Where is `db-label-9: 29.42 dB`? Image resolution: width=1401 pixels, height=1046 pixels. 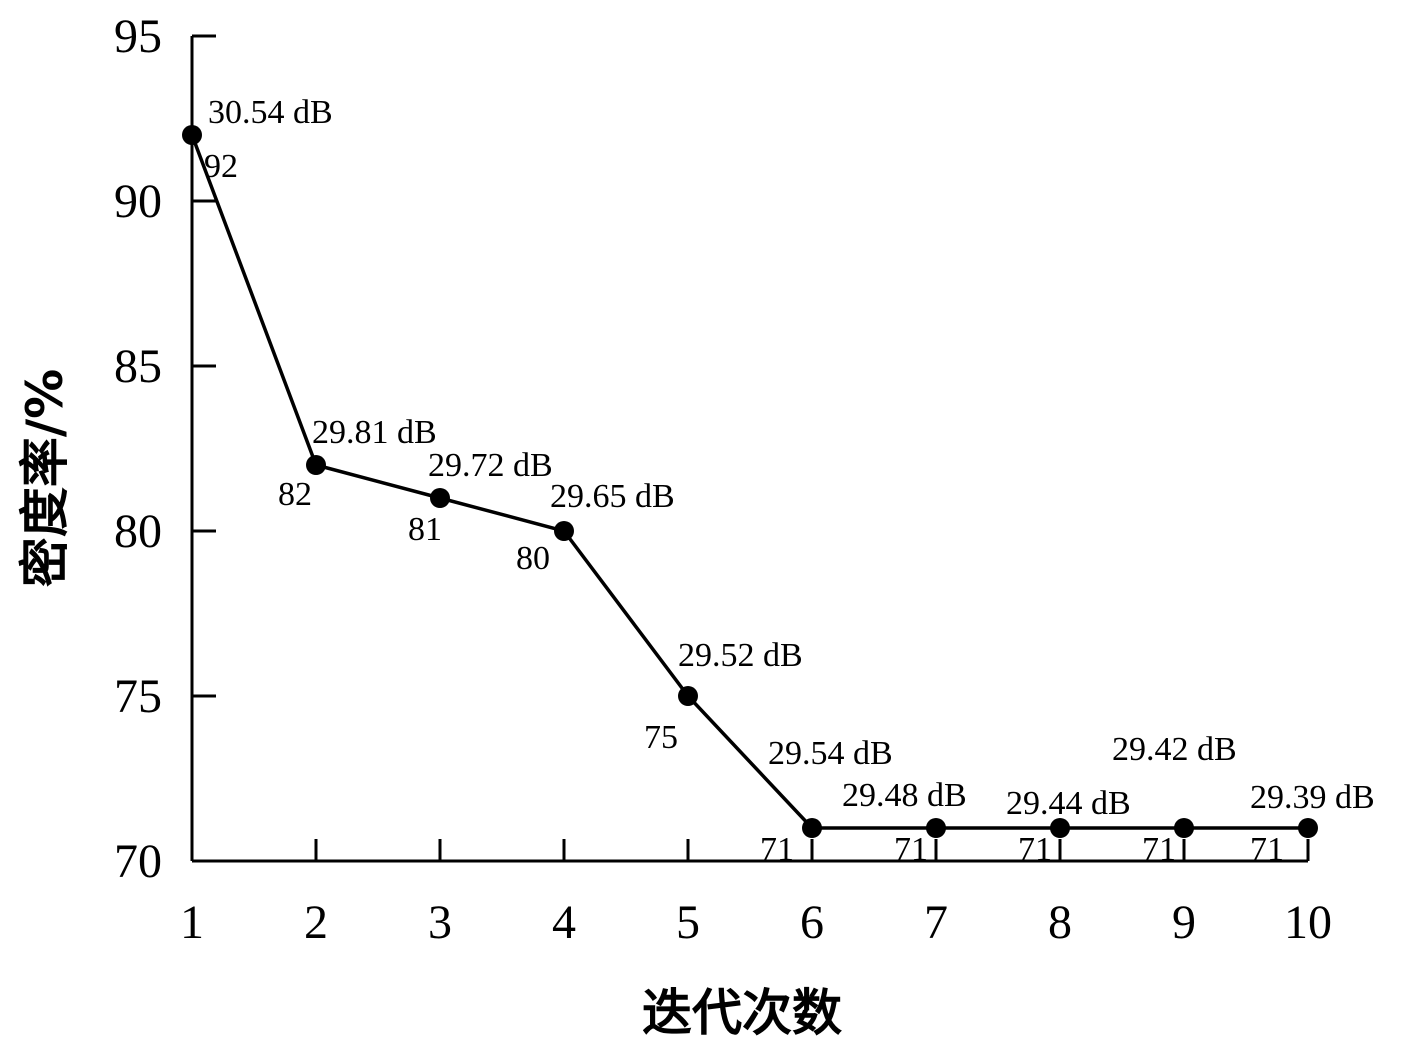 db-label-9: 29.42 dB is located at coordinates (1174, 749).